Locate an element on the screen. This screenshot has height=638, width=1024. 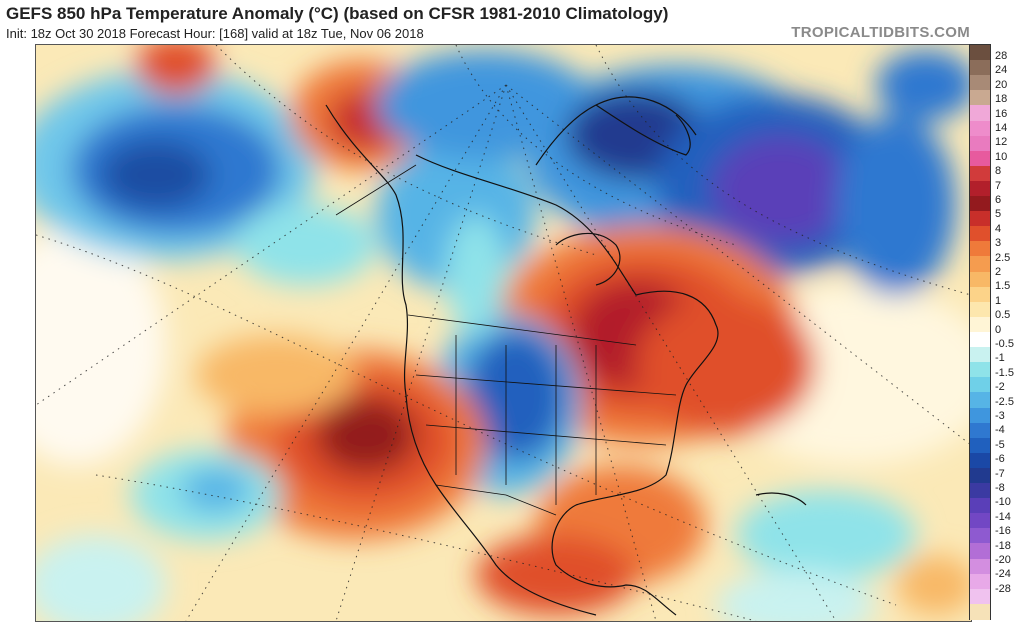
colorbar-tick-label: 4 is located at coordinates (998, 228).